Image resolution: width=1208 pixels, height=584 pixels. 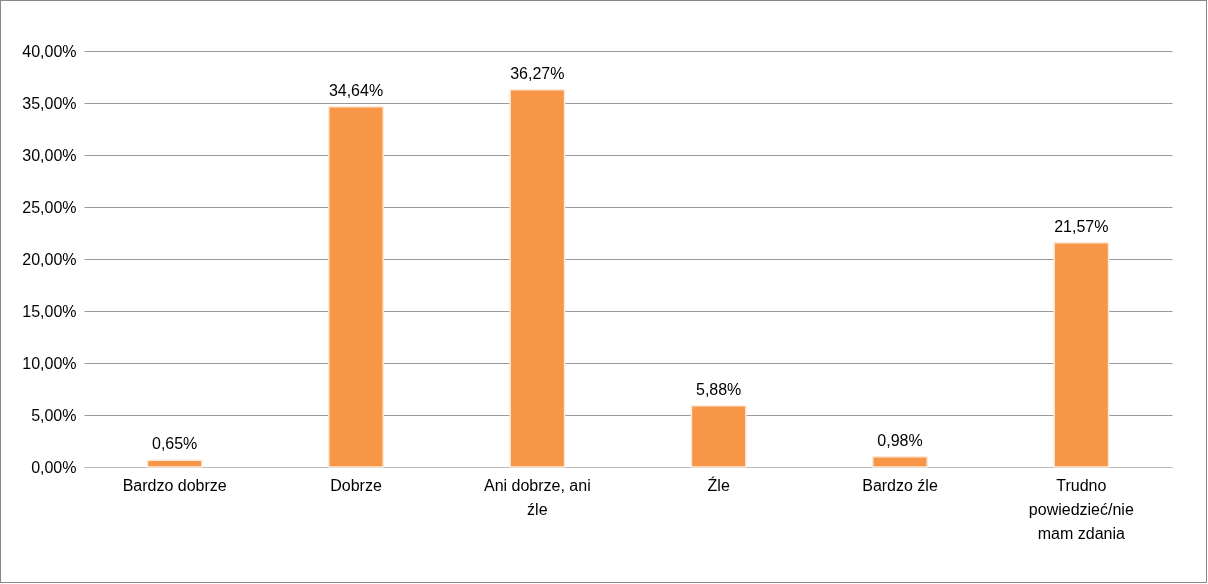 What do you see at coordinates (900, 440) in the screenshot?
I see `data-label: 0,98%` at bounding box center [900, 440].